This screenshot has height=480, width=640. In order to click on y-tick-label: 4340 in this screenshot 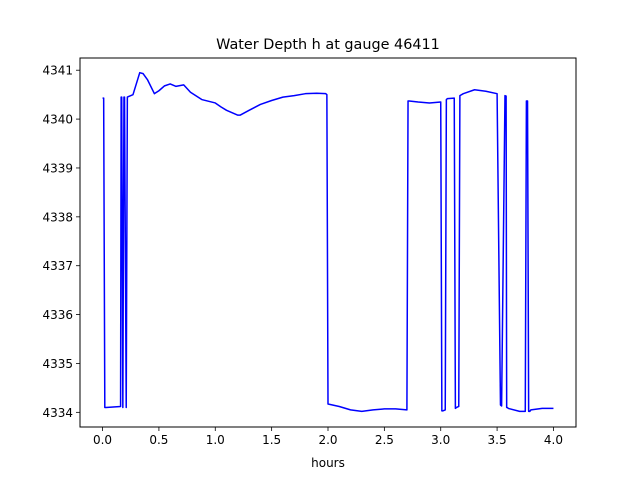, I will do `click(57, 120)`.